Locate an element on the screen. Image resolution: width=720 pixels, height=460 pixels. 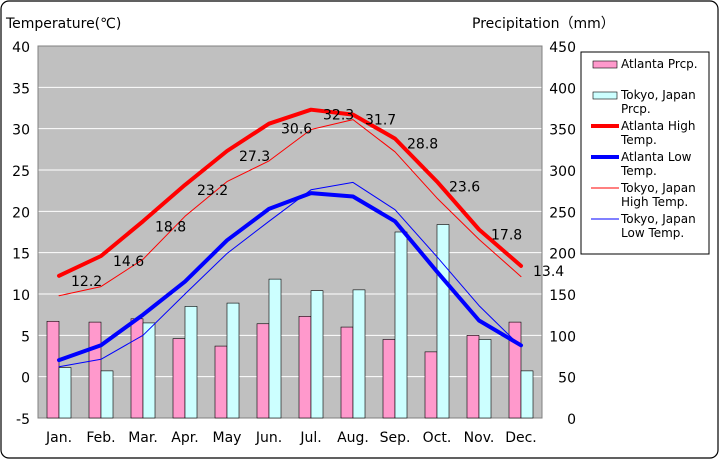
right-tick-label: 50 is located at coordinates (567, 379).